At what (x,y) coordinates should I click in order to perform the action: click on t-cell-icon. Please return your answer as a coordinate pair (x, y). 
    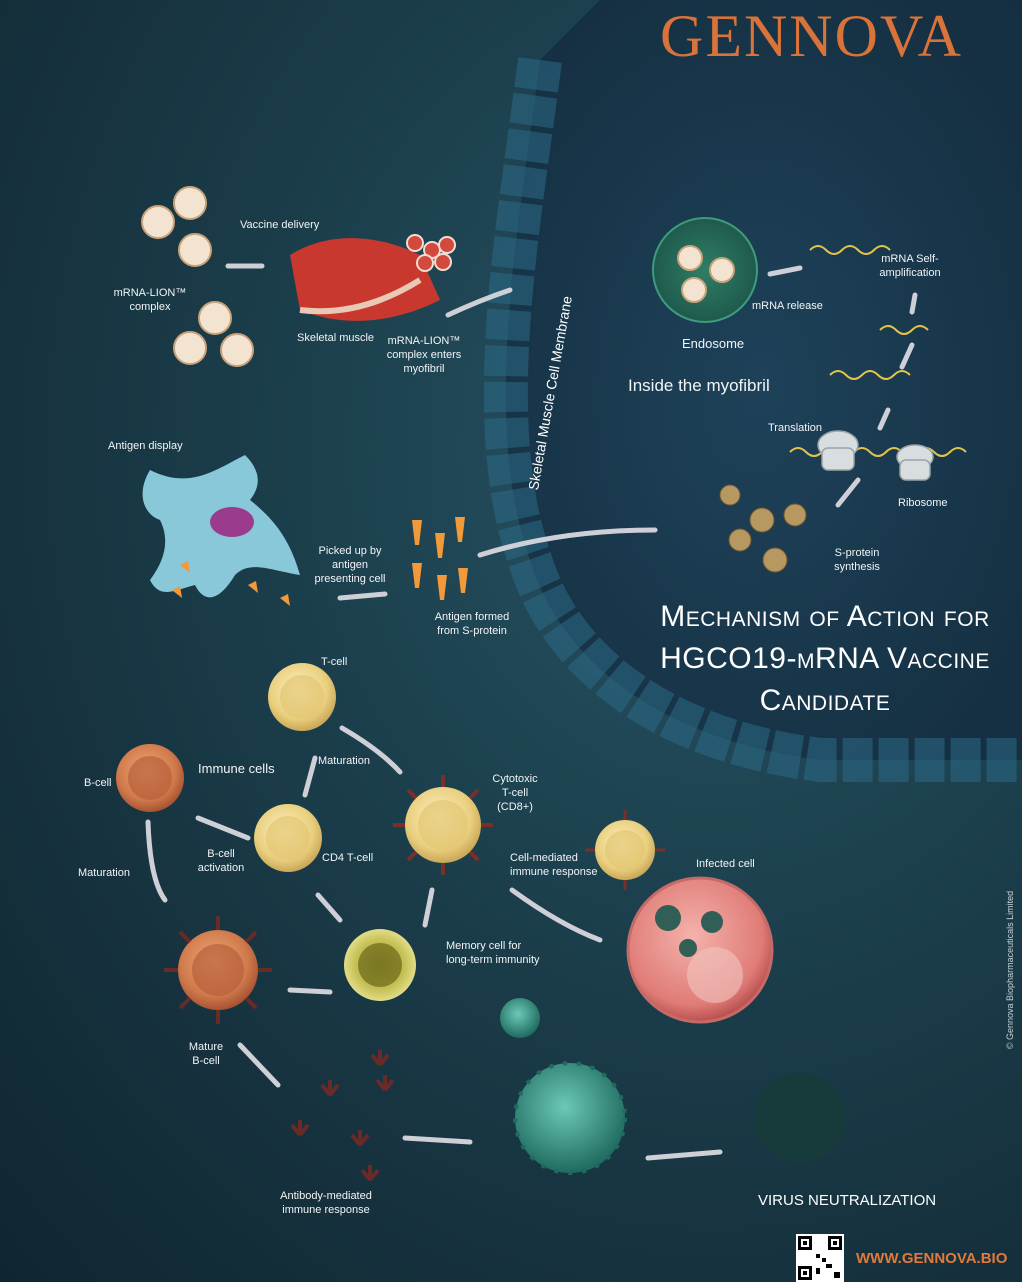
    Looking at the image, I should click on (302, 697).